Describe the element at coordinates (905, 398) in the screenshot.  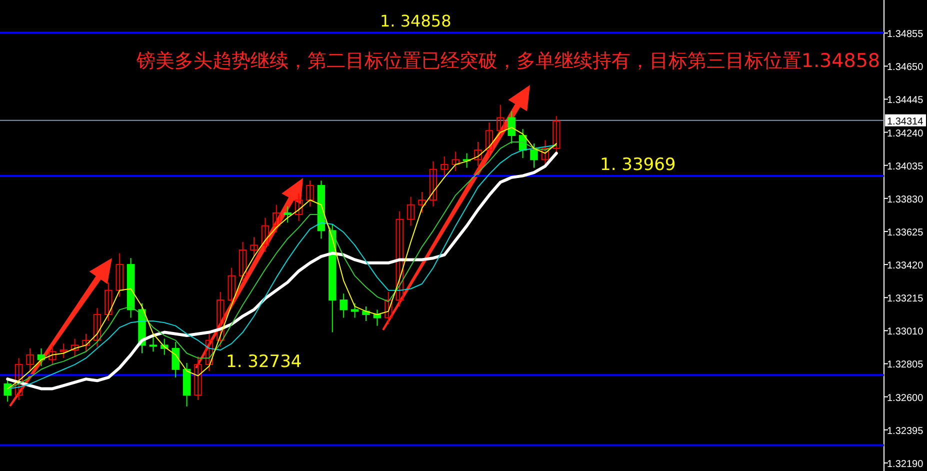
I see `y-tick-label: 1.32600` at that location.